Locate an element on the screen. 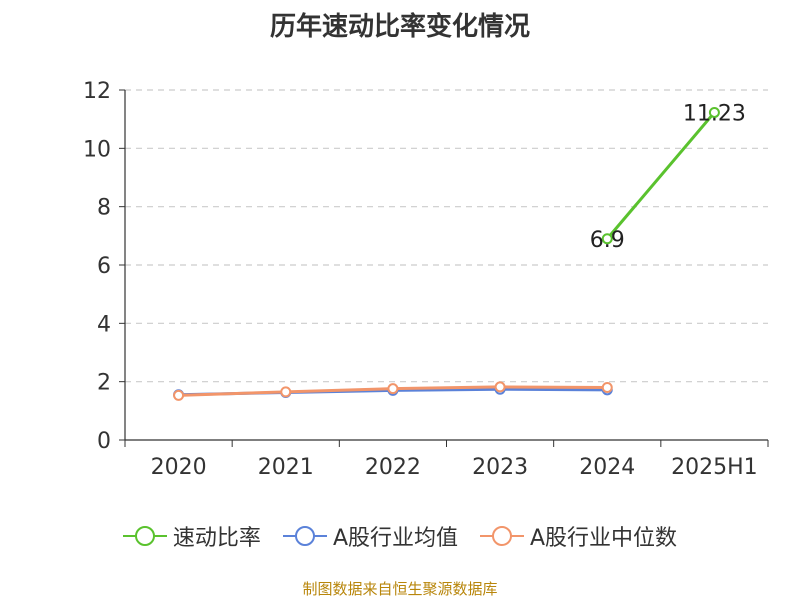  y-tick-label: 2 is located at coordinates (104, 383).